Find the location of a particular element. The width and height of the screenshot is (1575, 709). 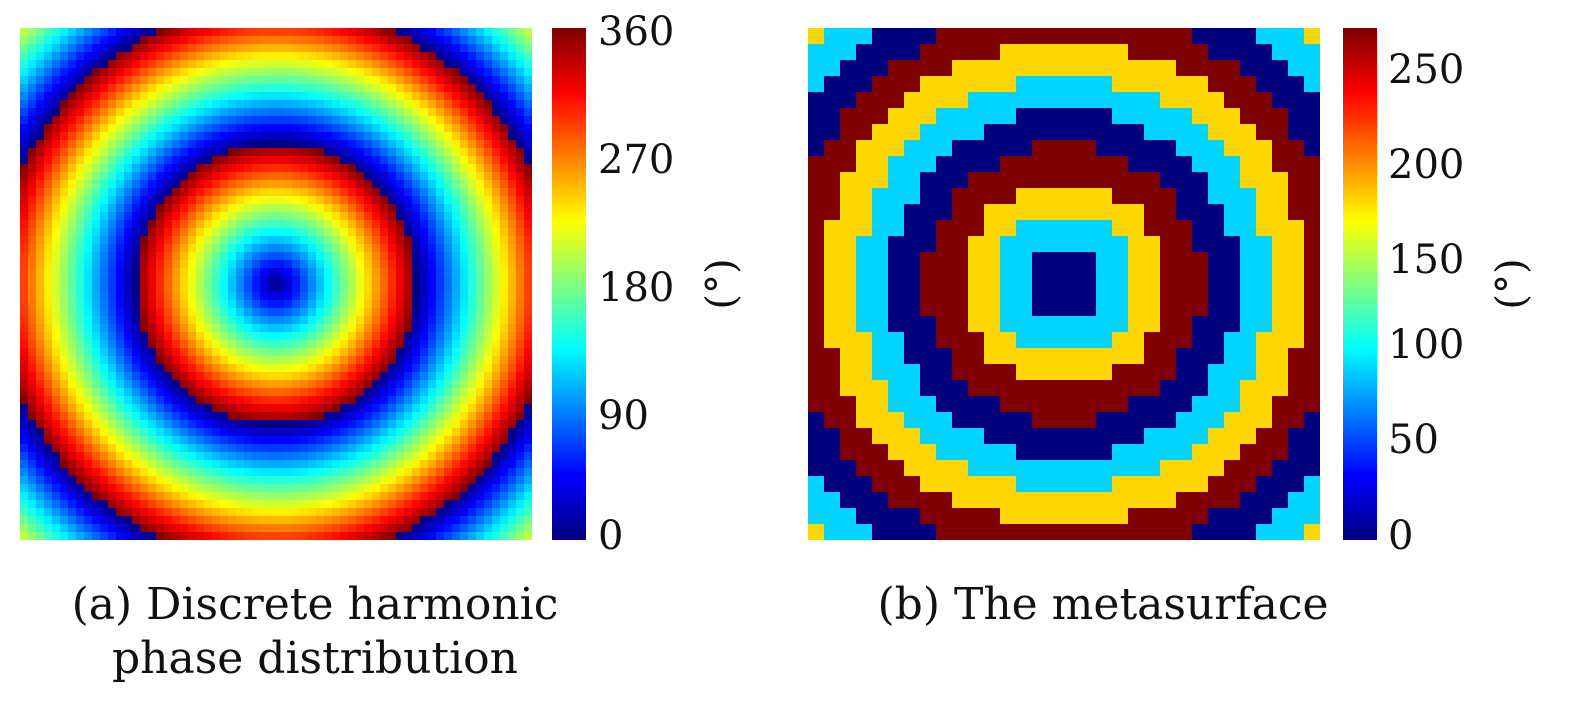

colorbar-a-tick: 180 is located at coordinates (636, 288).